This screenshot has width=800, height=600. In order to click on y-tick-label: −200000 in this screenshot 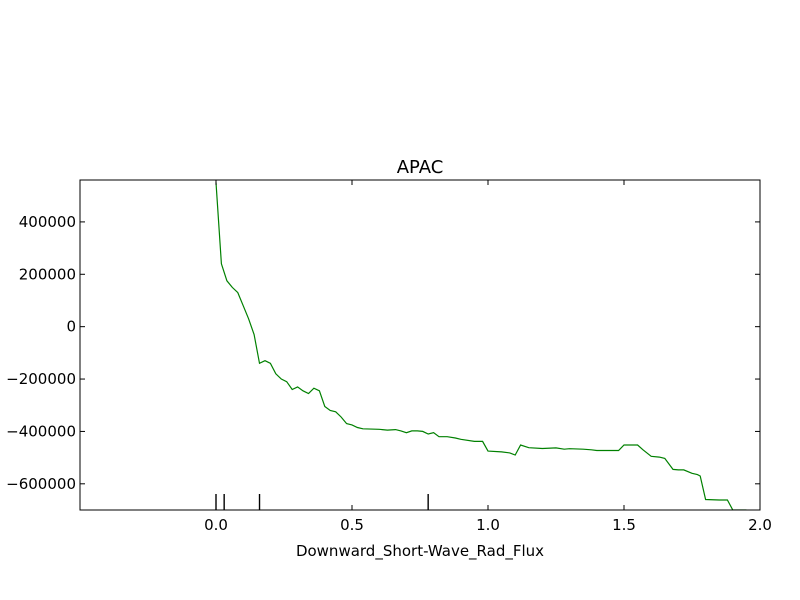, I will do `click(41, 379)`.